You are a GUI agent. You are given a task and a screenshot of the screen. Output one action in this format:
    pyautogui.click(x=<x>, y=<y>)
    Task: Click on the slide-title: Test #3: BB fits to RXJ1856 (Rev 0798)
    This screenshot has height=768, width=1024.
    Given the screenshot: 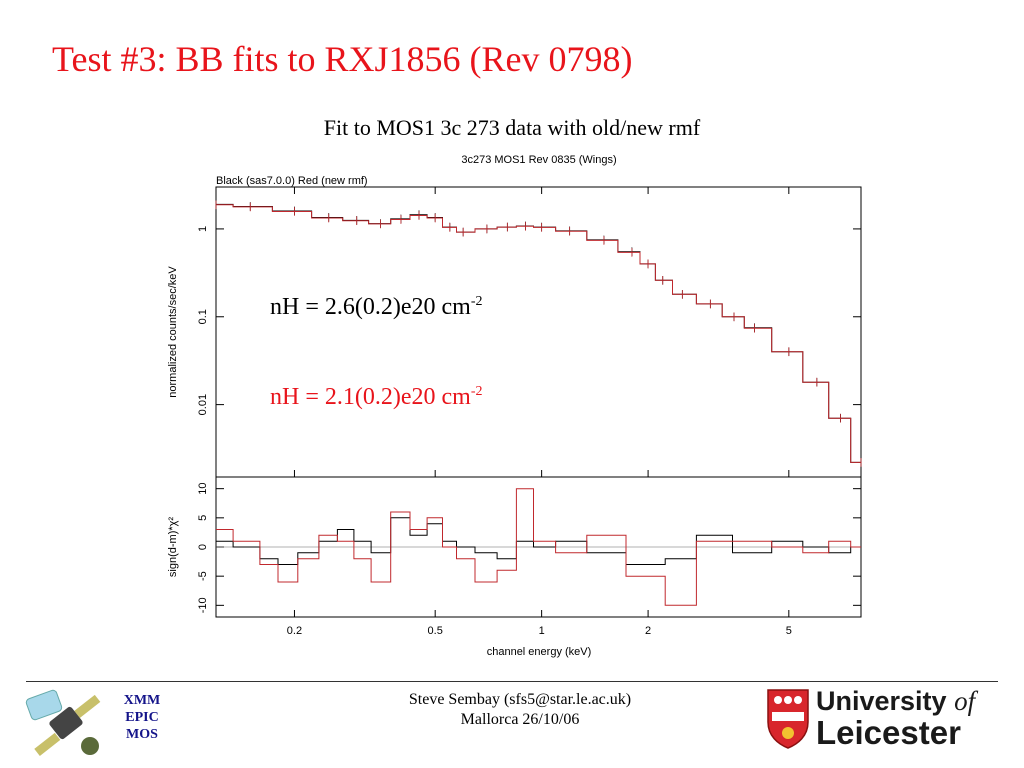 What is the action you would take?
    pyautogui.click(x=342, y=59)
    